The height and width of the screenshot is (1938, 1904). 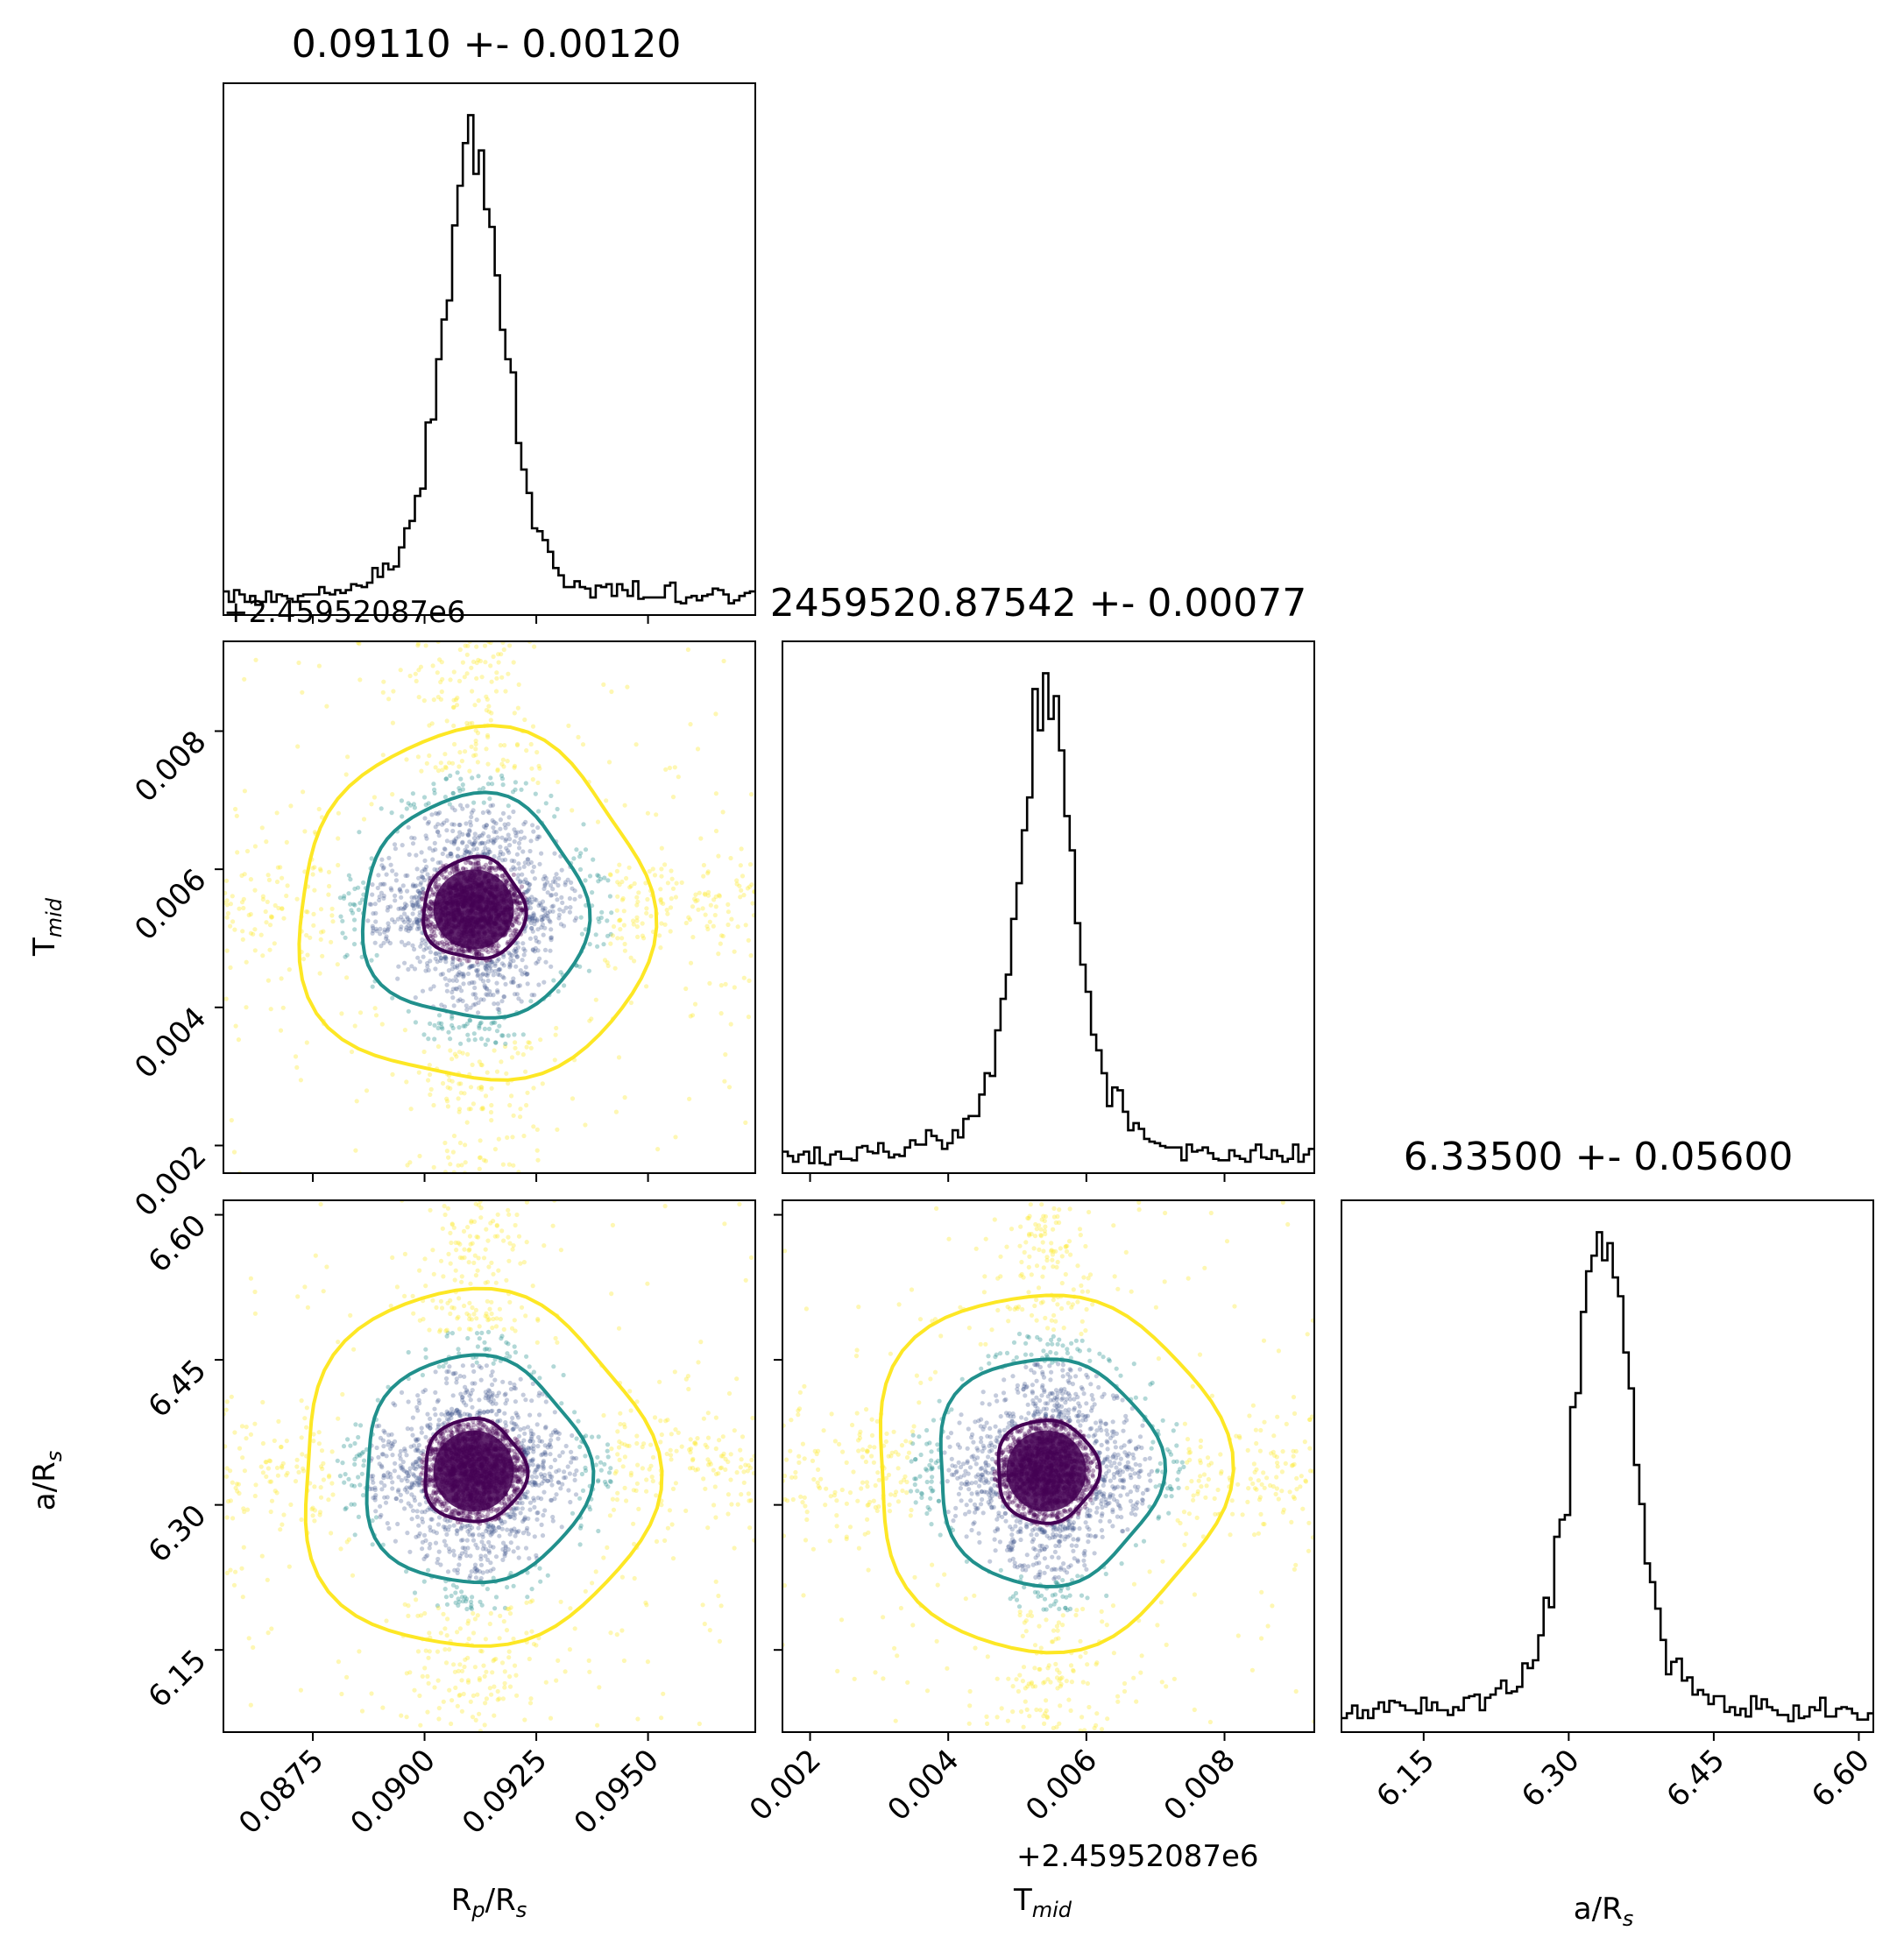 What do you see at coordinates (478, 1910) in the screenshot?
I see `xlabel-rp-sub: p` at bounding box center [478, 1910].